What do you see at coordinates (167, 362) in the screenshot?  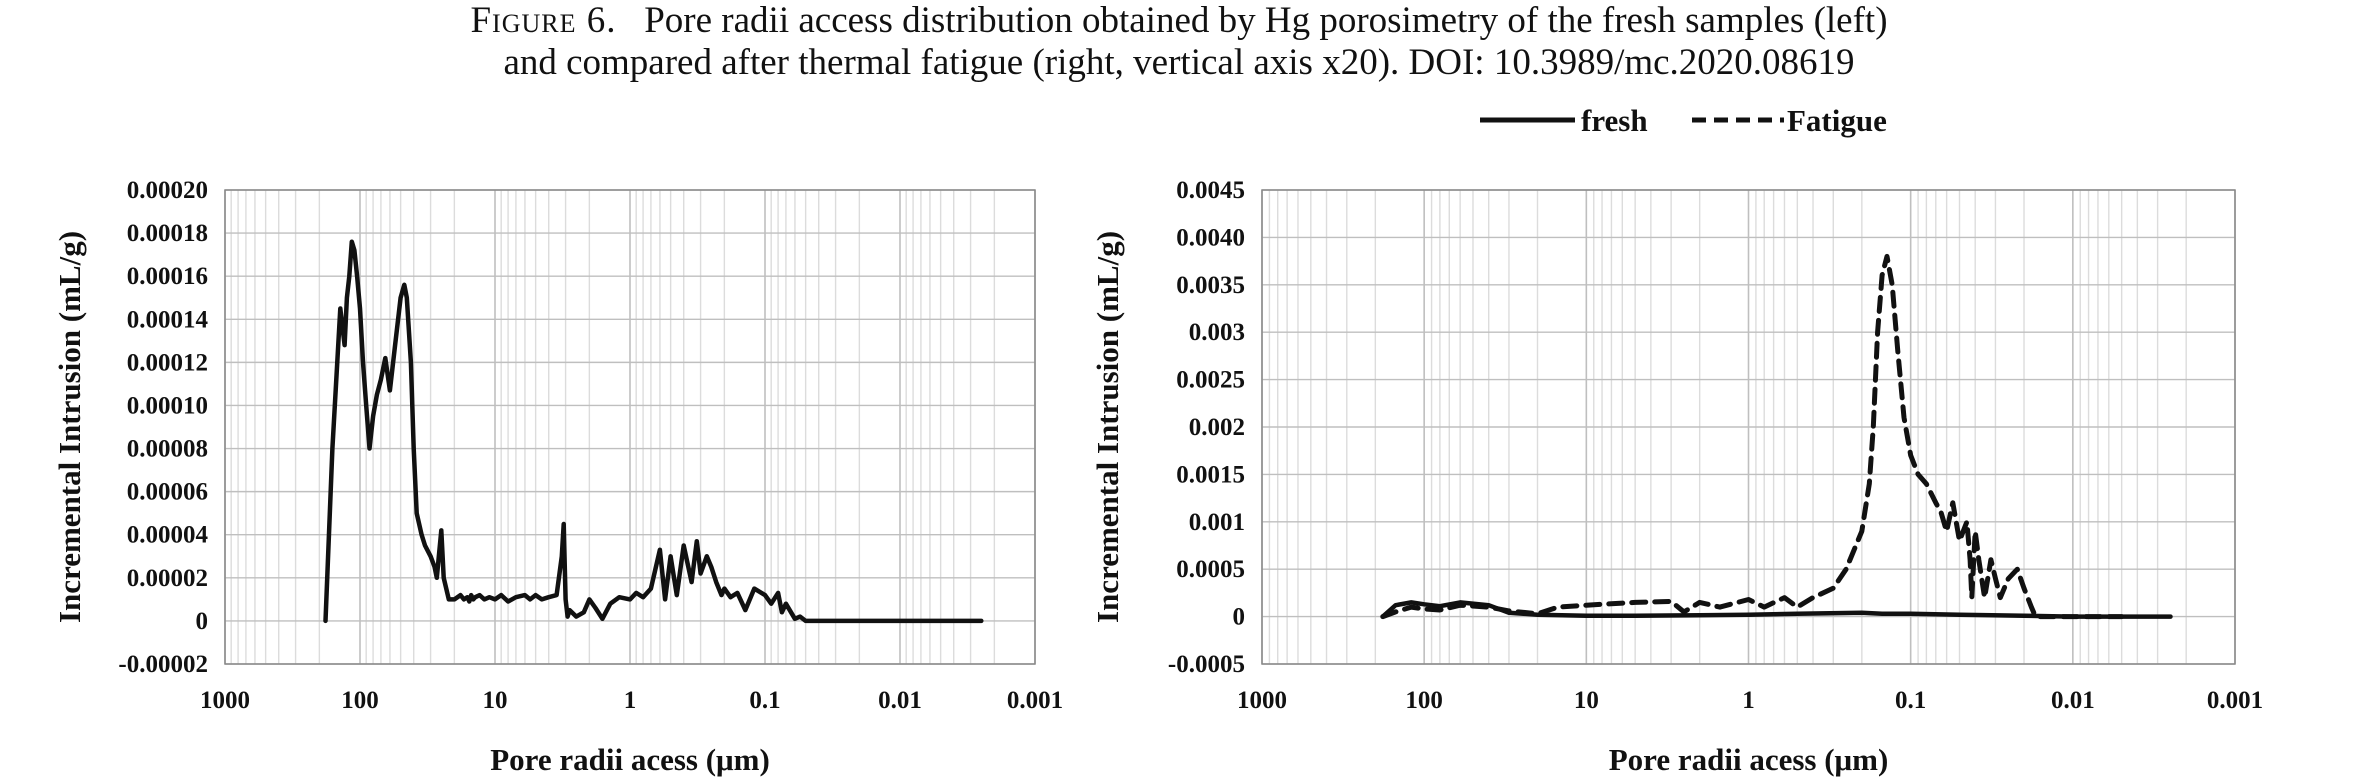 I see `y-tick-label: 0.00012` at bounding box center [167, 362].